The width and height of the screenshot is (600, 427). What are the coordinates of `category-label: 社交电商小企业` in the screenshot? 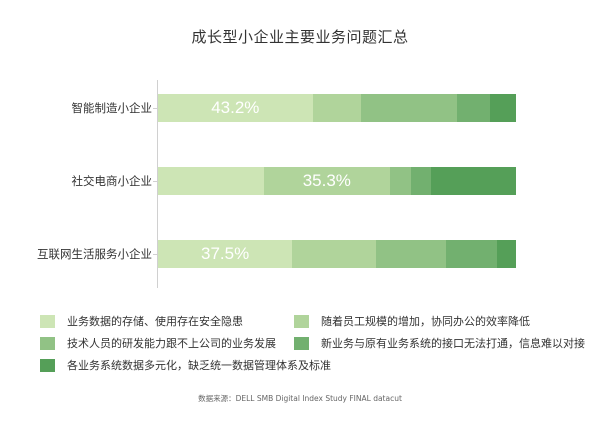 It's located at (112, 181).